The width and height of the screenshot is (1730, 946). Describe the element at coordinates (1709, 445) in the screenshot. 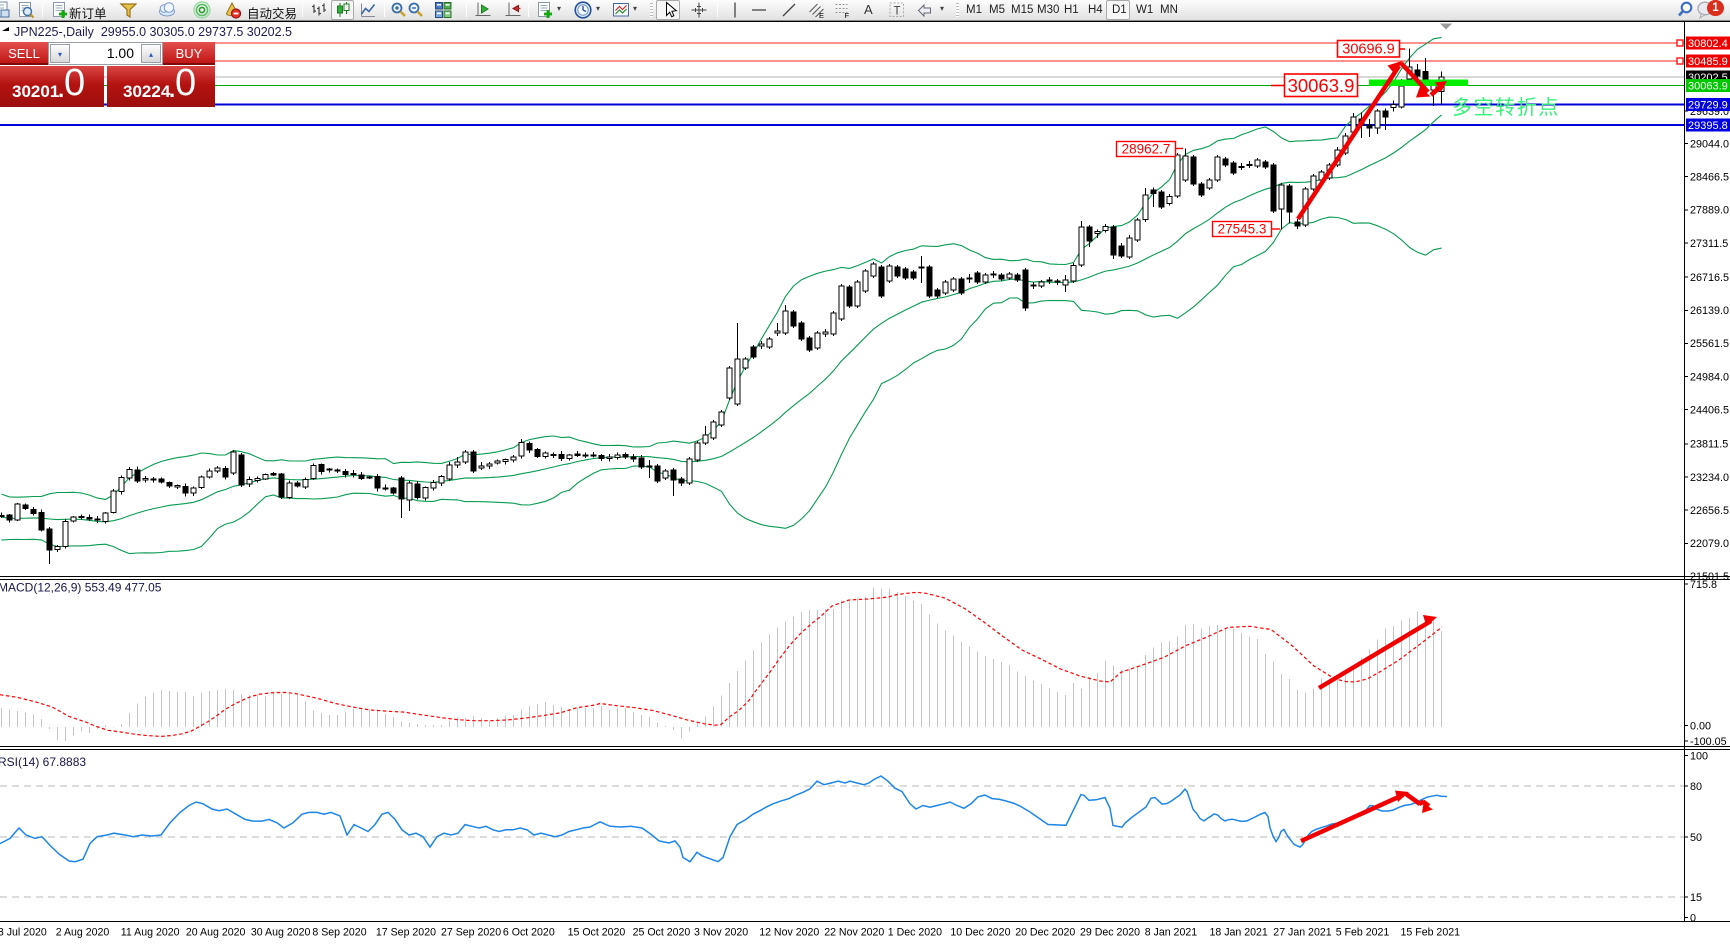

I see `svg-text: 23811.5` at that location.